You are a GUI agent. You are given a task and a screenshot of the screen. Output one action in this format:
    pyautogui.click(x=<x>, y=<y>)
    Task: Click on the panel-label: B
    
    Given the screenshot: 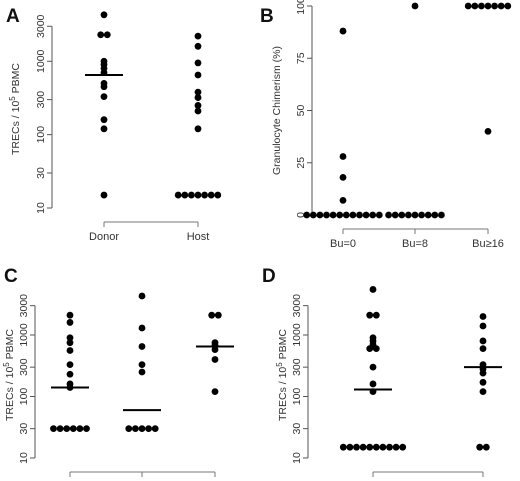 What is the action you would take?
    pyautogui.click(x=267, y=16)
    